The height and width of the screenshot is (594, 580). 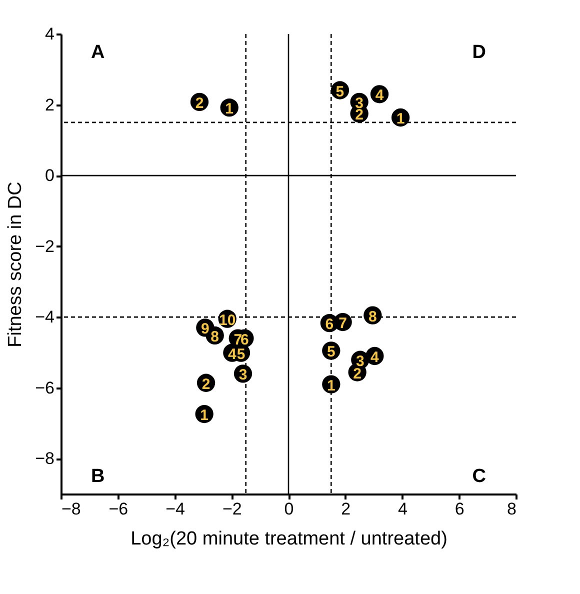 I want to click on x-tick-label: 4, so click(x=403, y=509).